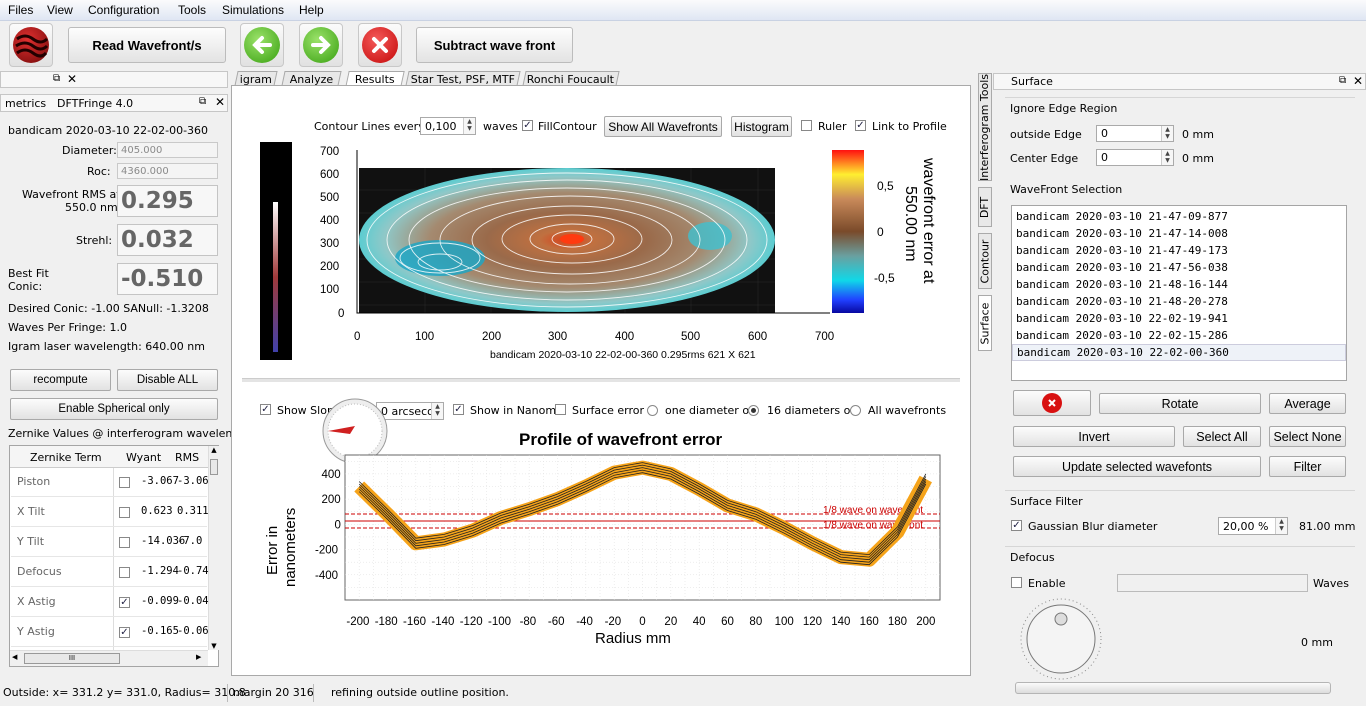  I want to click on one-diameter-radio, so click(652, 410).